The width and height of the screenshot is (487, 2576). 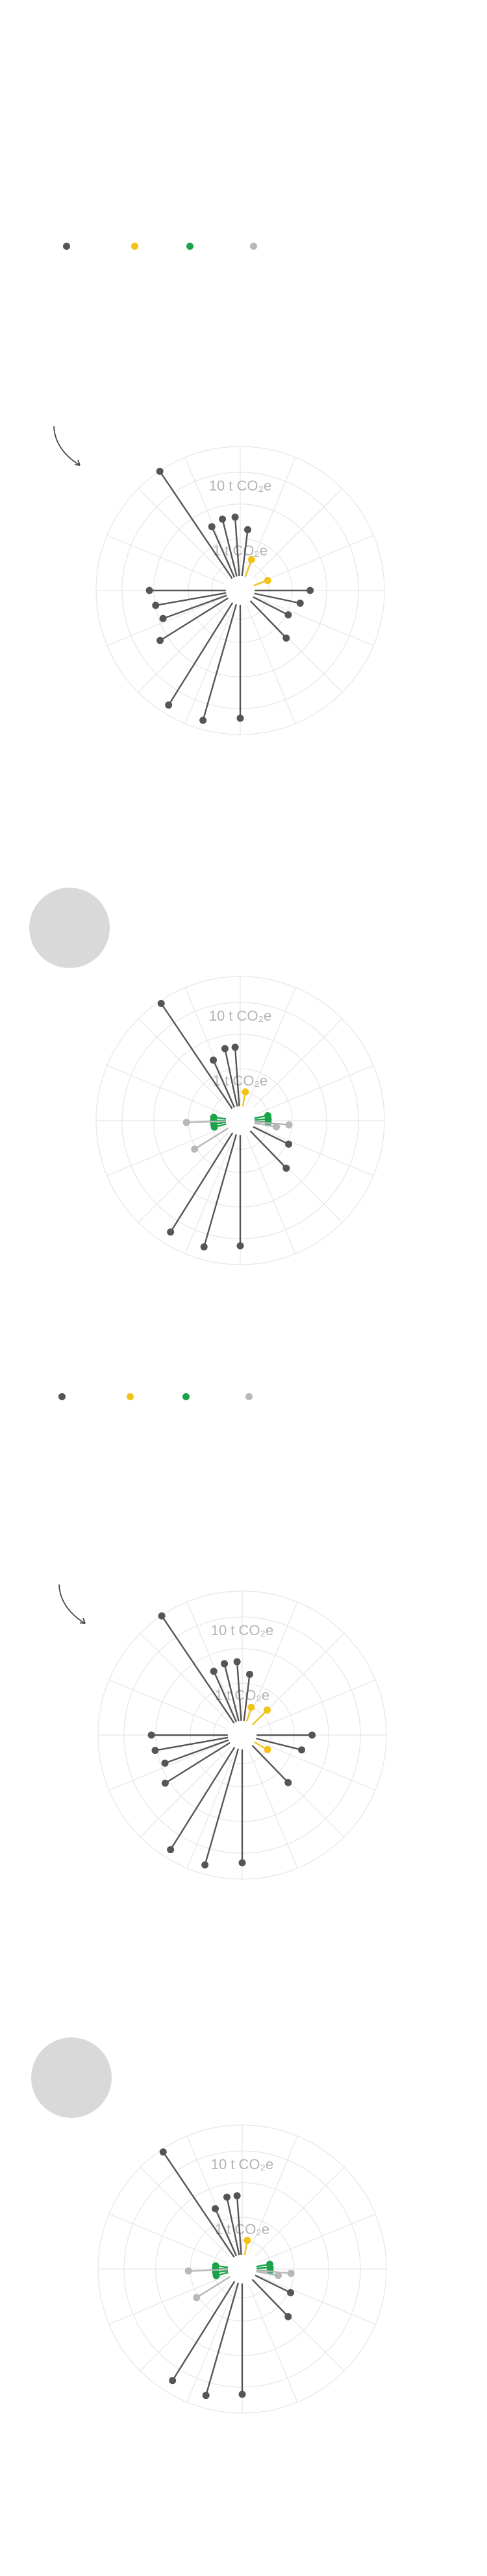 What do you see at coordinates (240, 590) in the screenshot?
I see `radial-chart-1: 10 t CO₂e 1 t CO₂e` at bounding box center [240, 590].